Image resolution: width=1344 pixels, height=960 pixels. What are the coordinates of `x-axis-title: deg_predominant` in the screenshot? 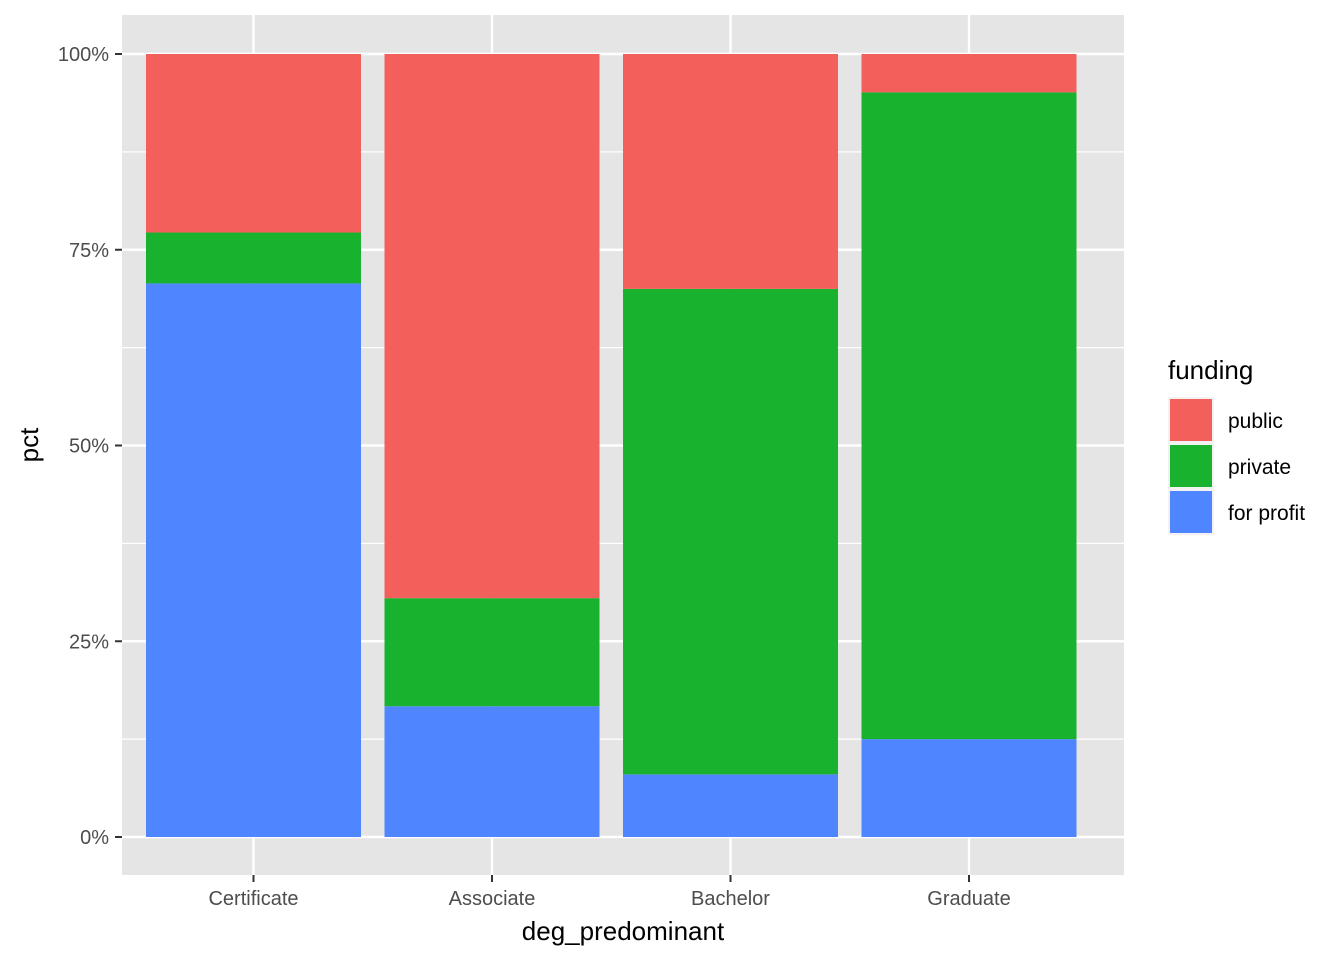 It's located at (623, 931).